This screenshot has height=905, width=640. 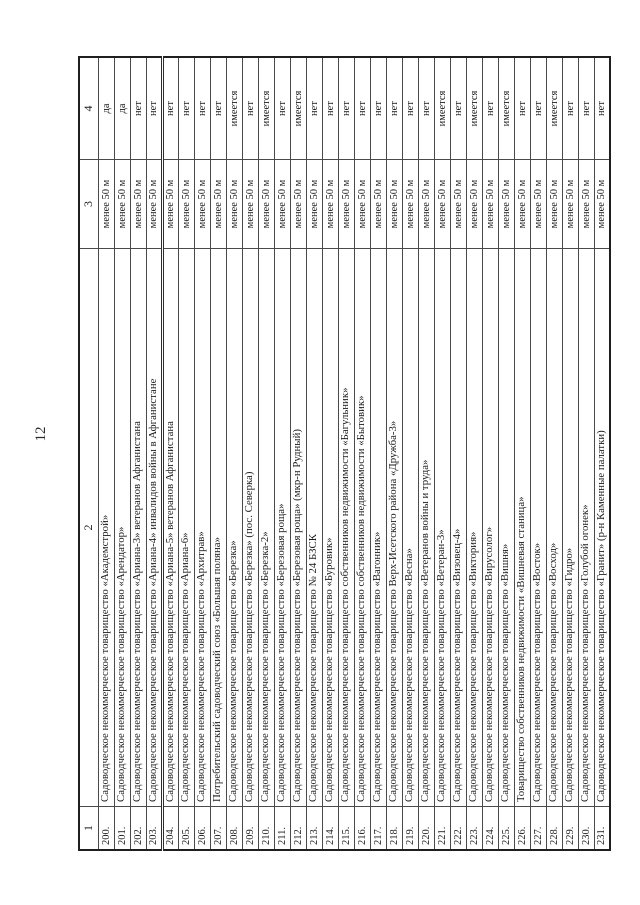 What do you see at coordinates (122, 108) in the screenshot?
I see `status-cell: да` at bounding box center [122, 108].